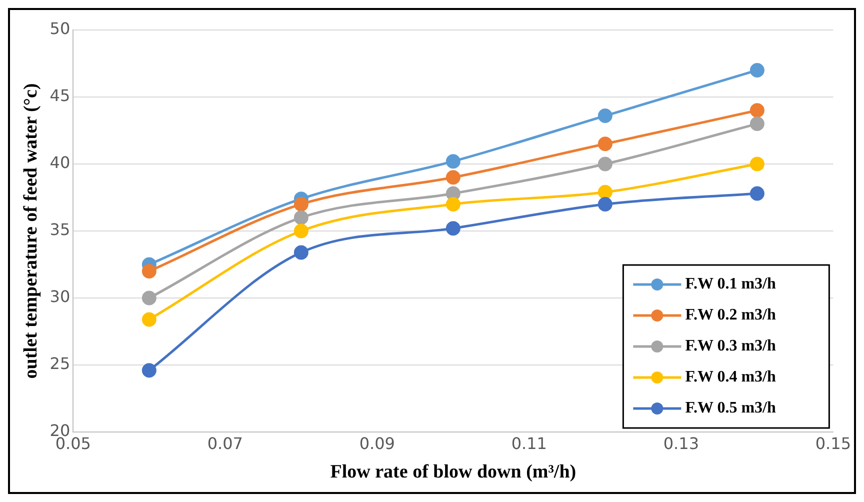  I want to click on legend-label: F.W 0.4 m3/h, so click(730, 377).